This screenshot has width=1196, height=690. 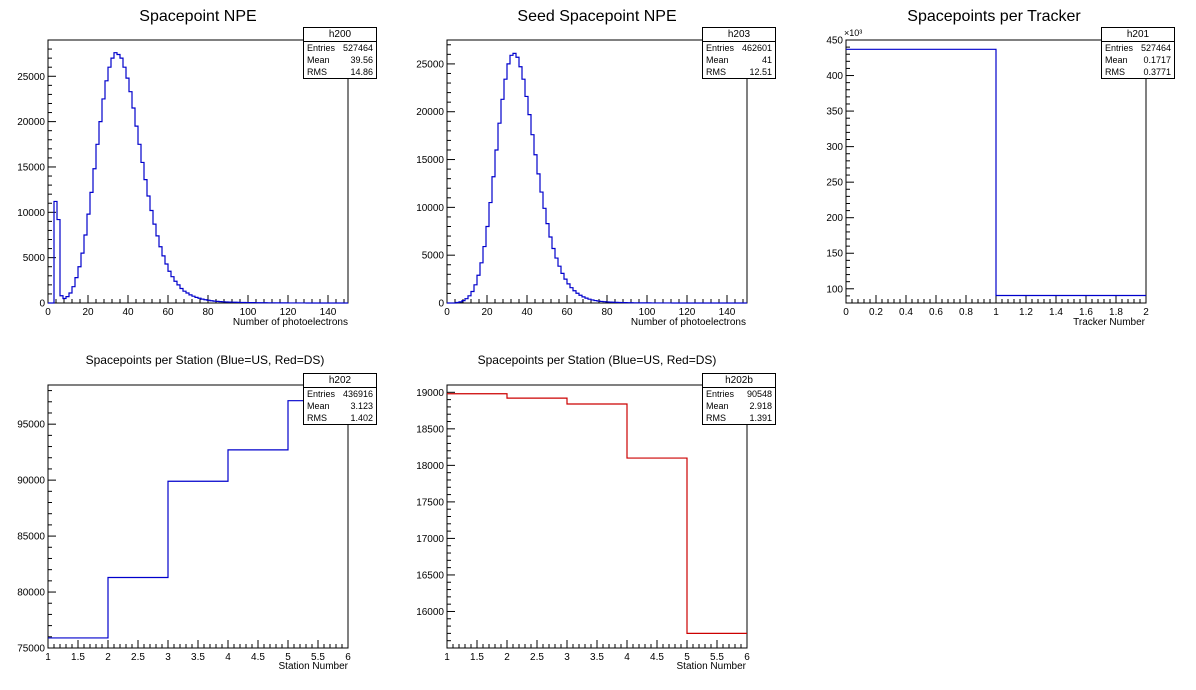 What do you see at coordinates (657, 657) in the screenshot?
I see `chart-h202b-xtick-label: 4.5` at bounding box center [657, 657].